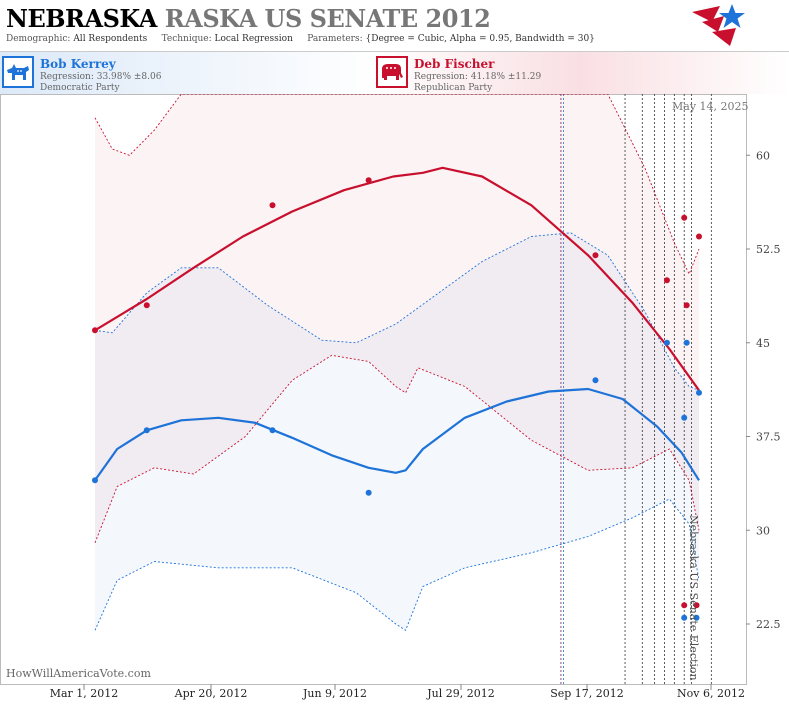 The image size is (789, 704). Describe the element at coordinates (110, 39) in the screenshot. I see `demographic-value: All Respondents` at that location.